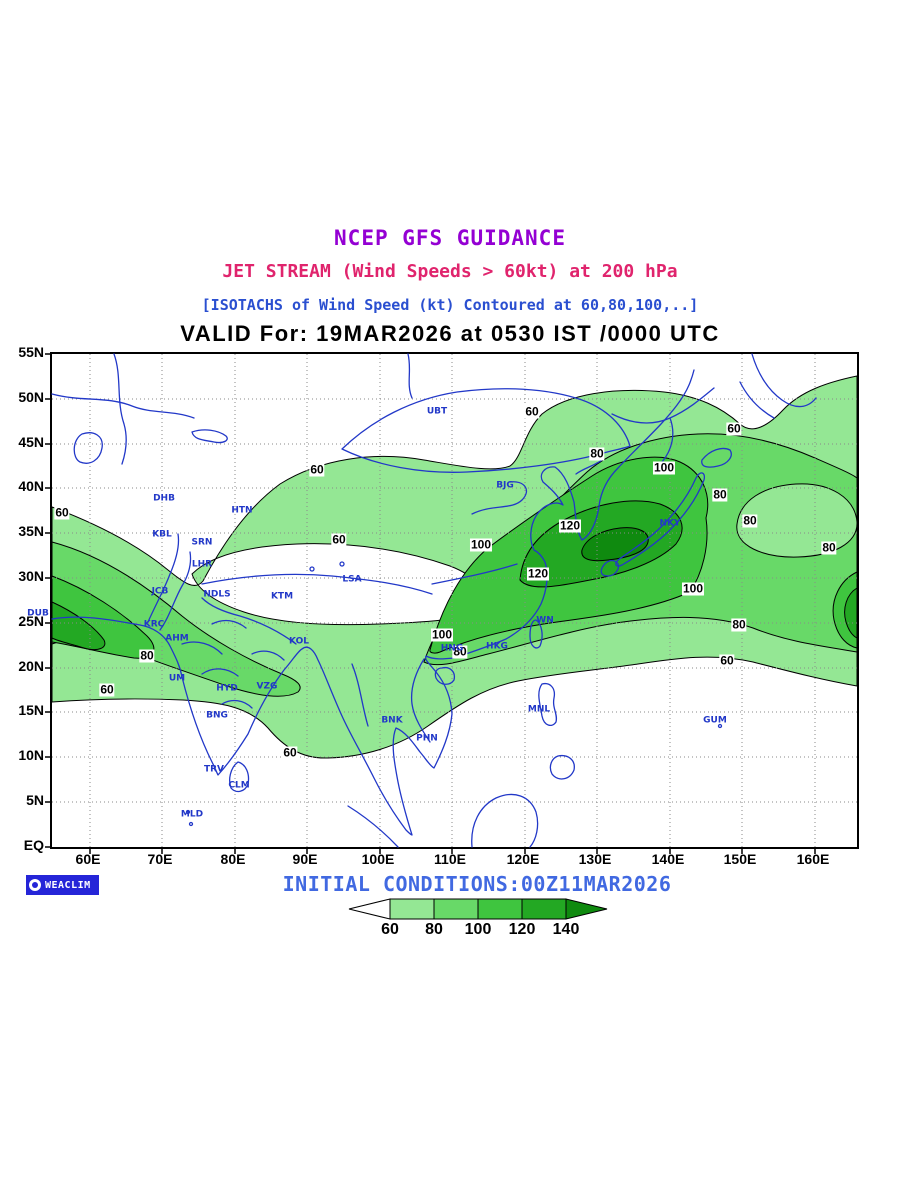 The width and height of the screenshot is (900, 1200). Describe the element at coordinates (31, 755) in the screenshot. I see `lat-tick-label: 10N` at that location.